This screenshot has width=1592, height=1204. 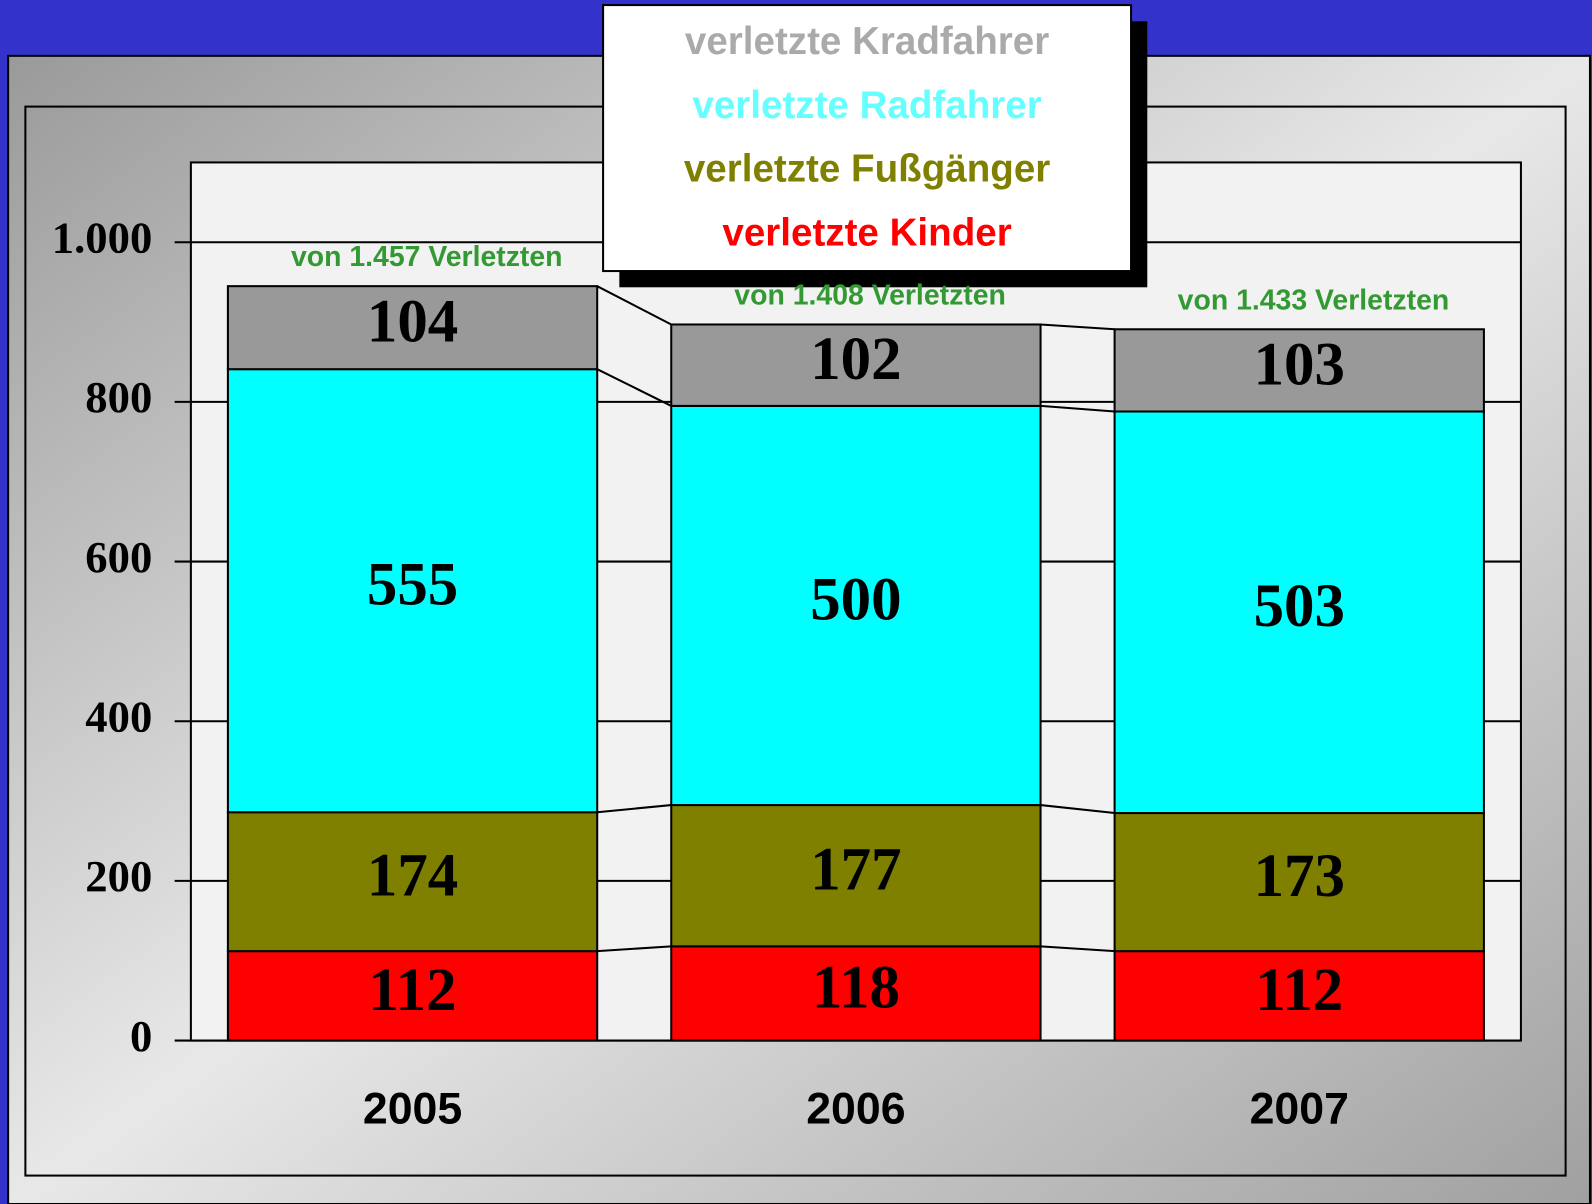 I want to click on value-label: 118, so click(x=856, y=987).